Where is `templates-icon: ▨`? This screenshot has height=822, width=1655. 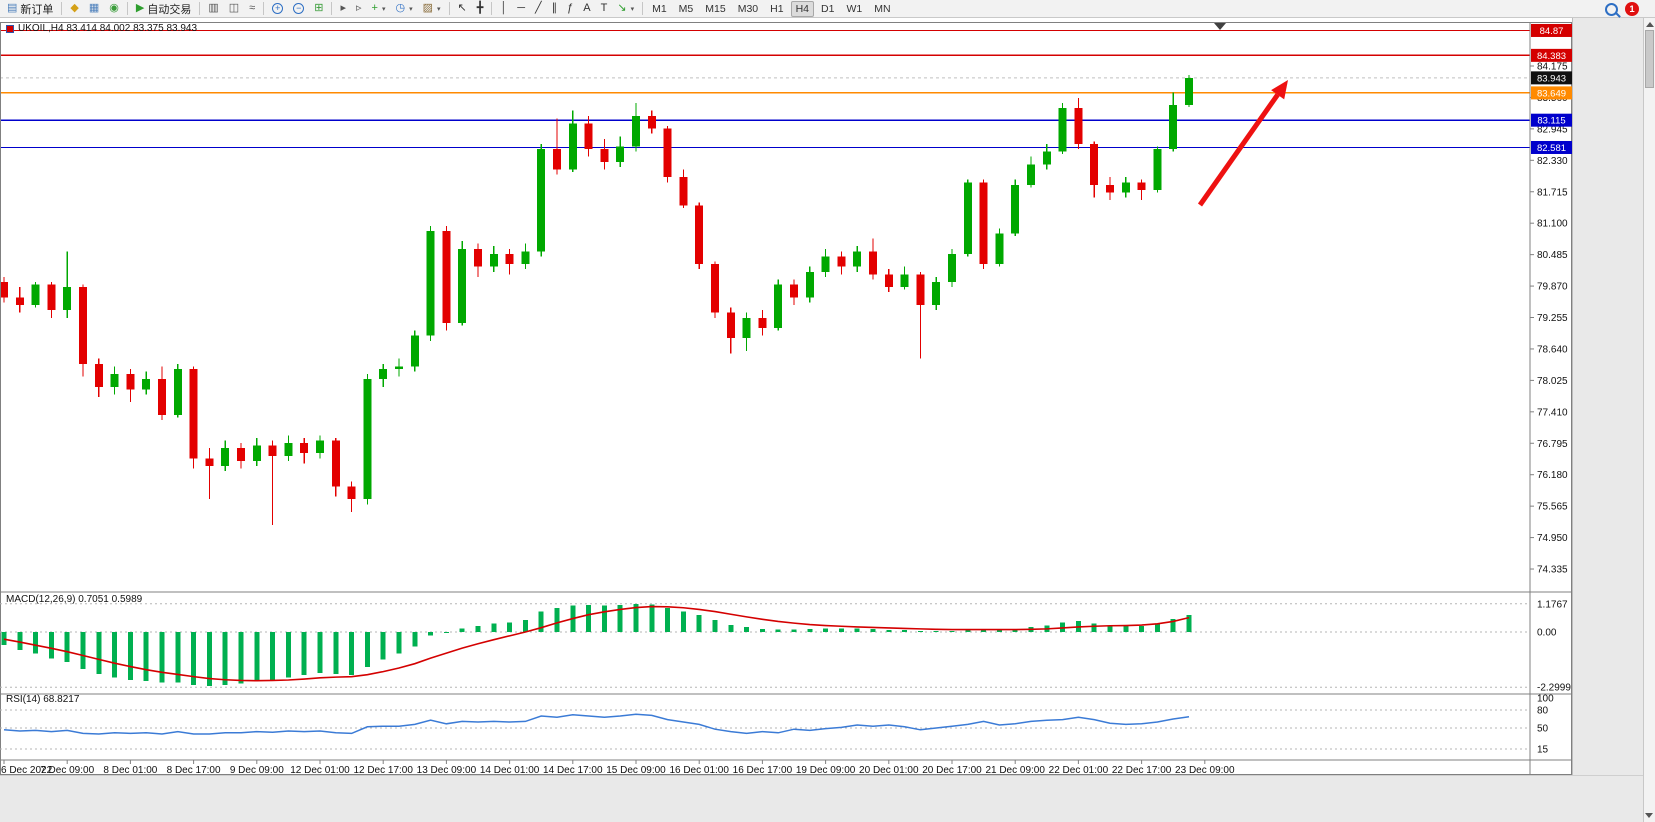 templates-icon: ▨ is located at coordinates (427, 8).